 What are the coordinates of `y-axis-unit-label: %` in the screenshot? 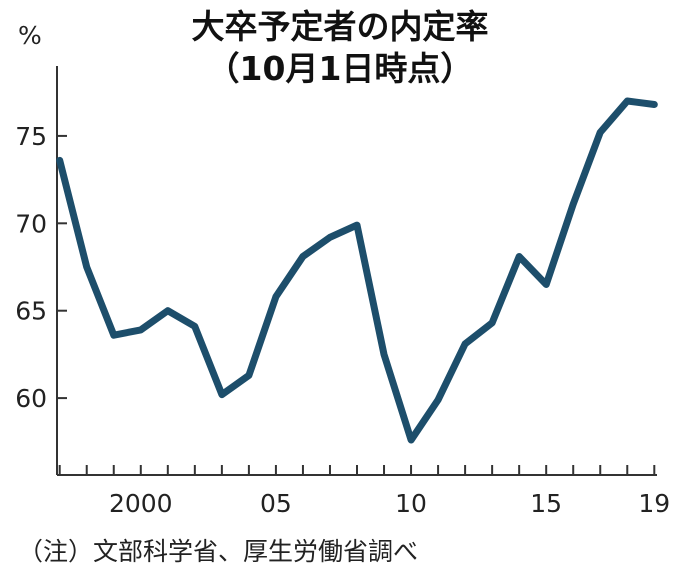 It's located at (30, 35).